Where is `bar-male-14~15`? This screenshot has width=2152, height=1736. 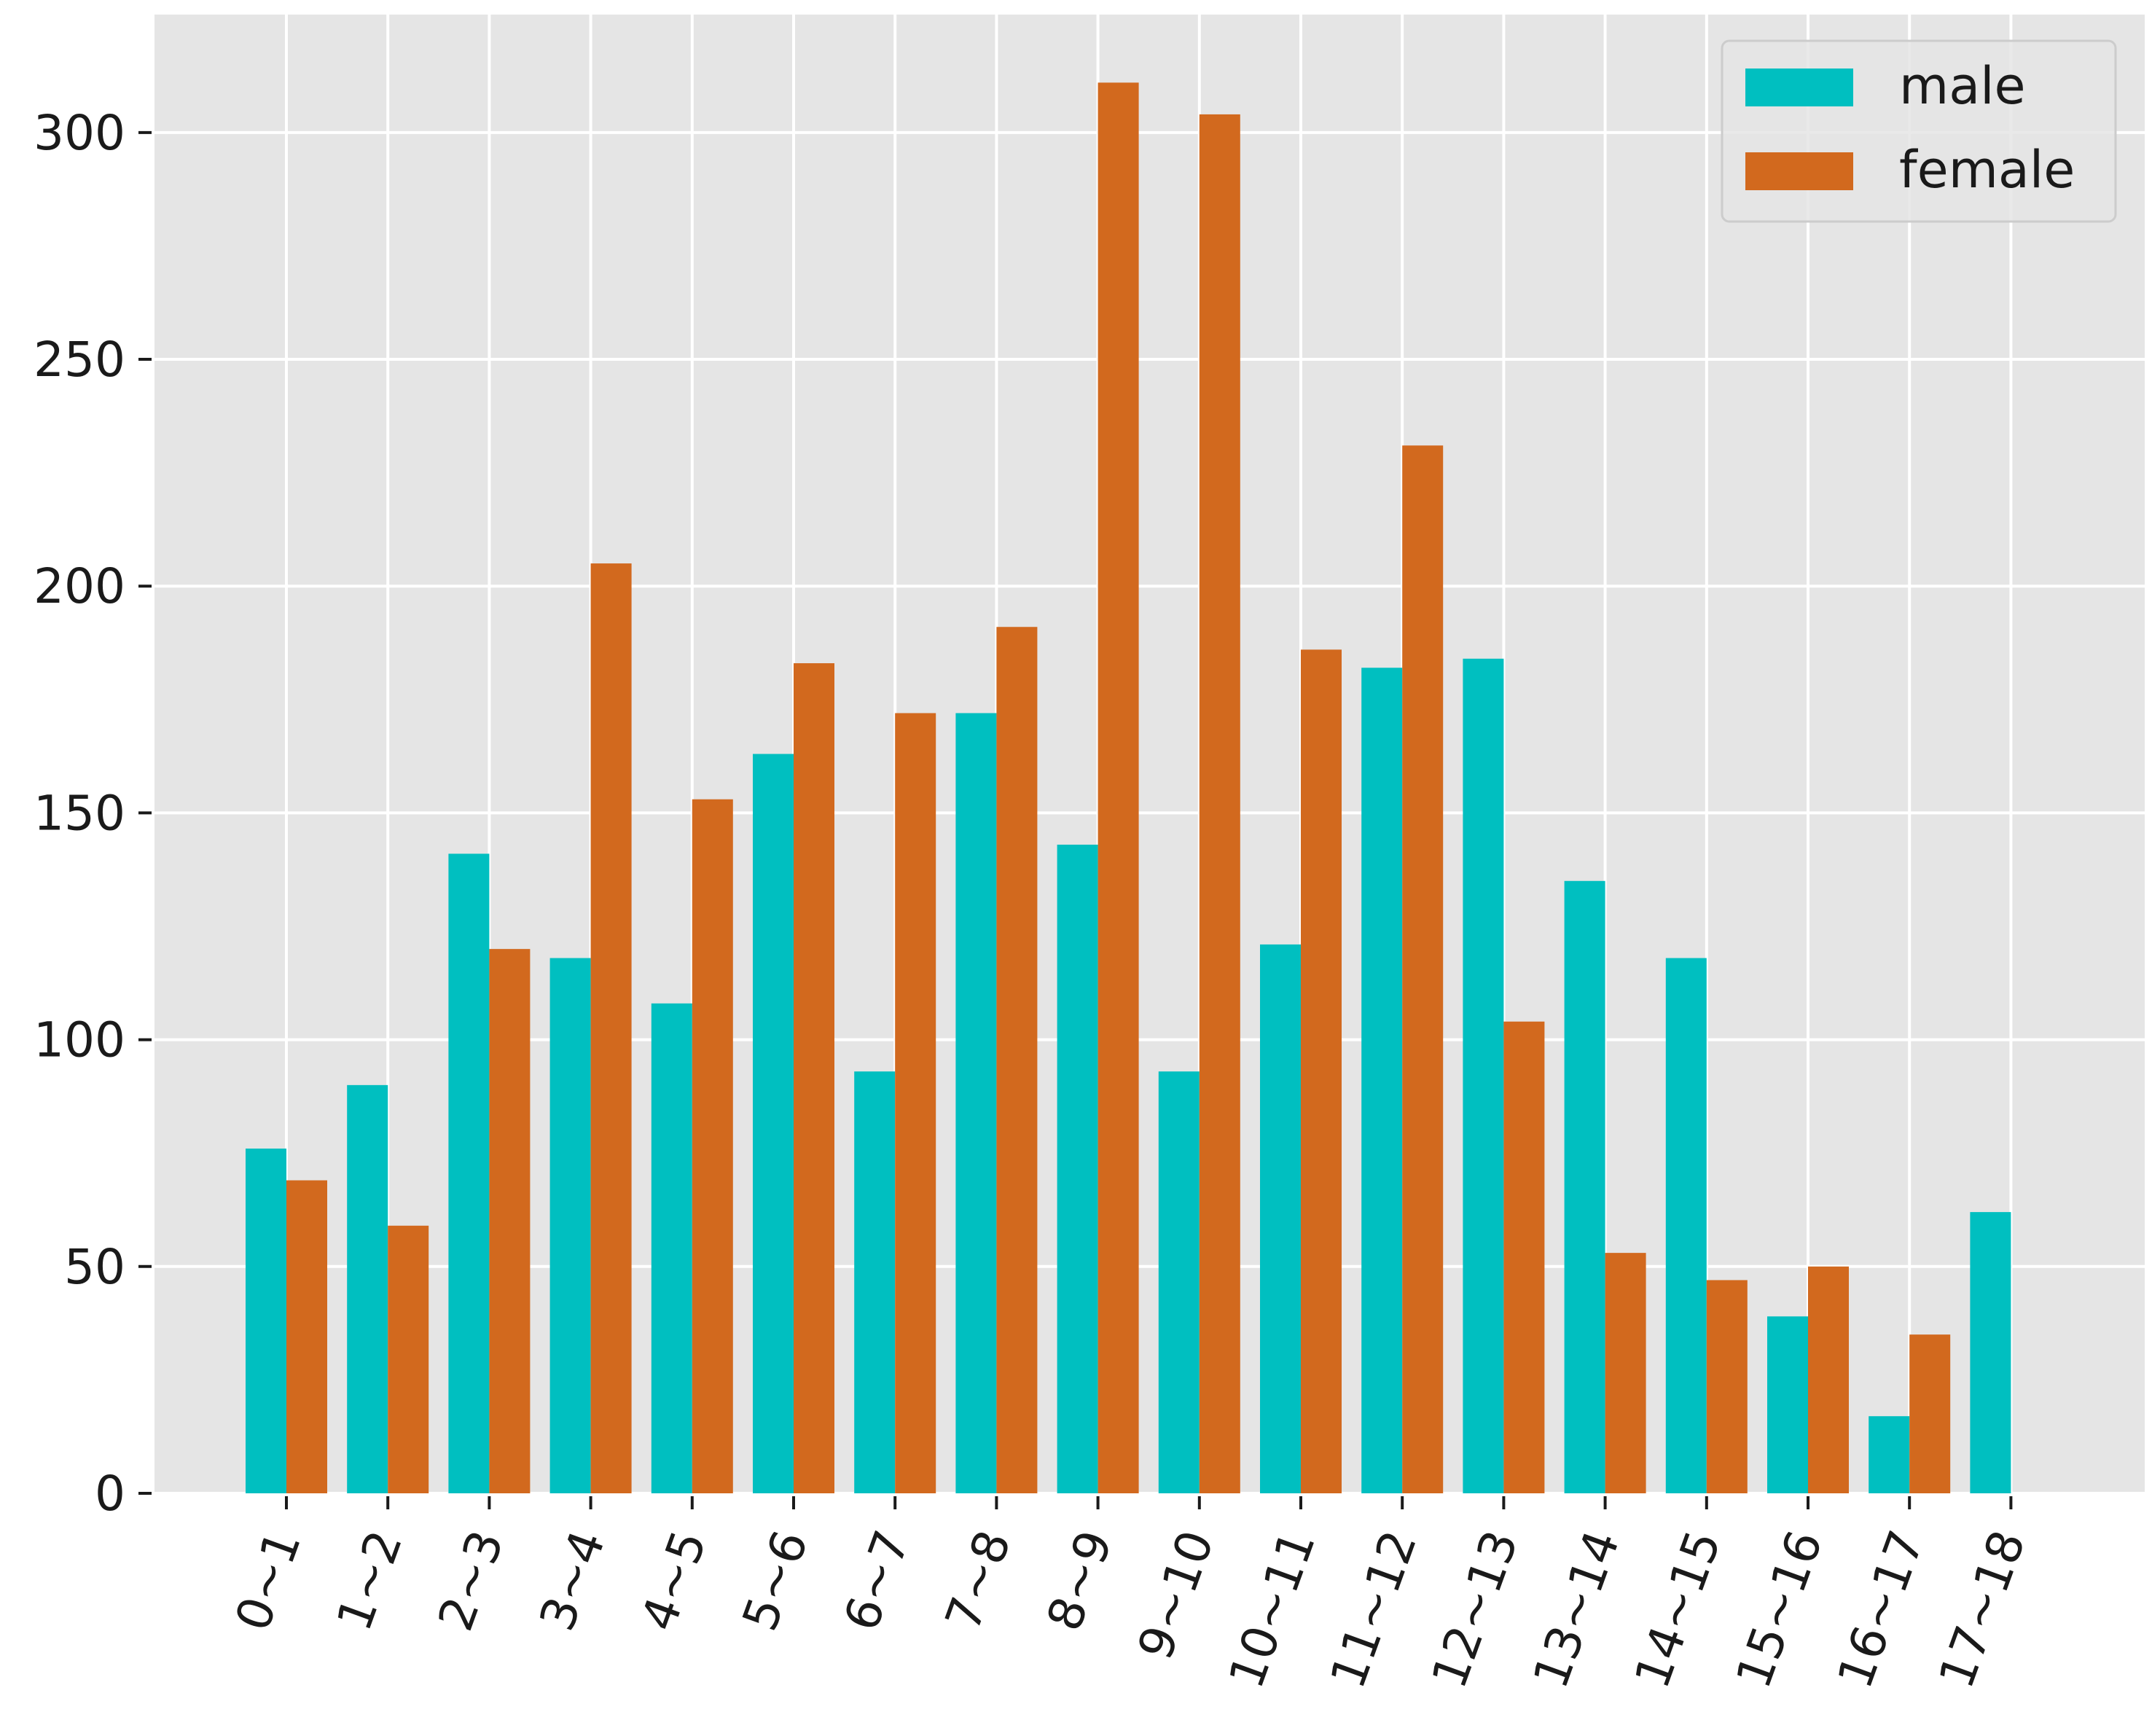 bar-male-14~15 is located at coordinates (1686, 1225).